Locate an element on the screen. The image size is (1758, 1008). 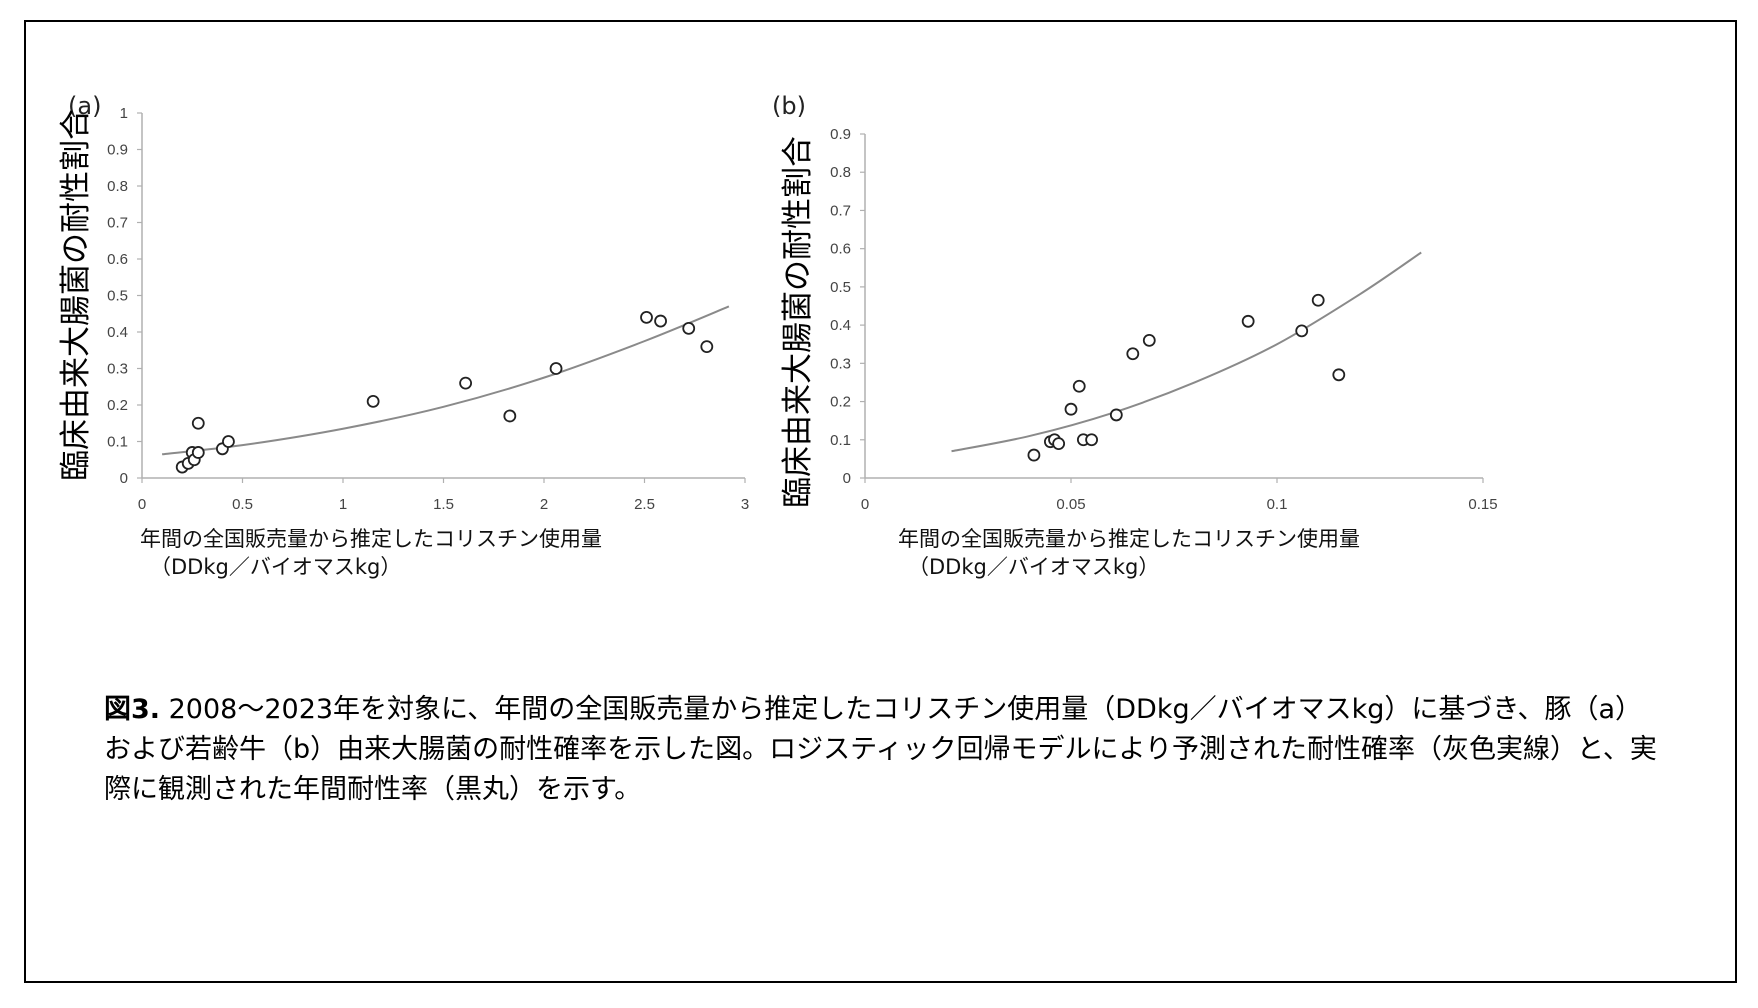
a-y-tick-label: 0.3 is located at coordinates (117, 369).